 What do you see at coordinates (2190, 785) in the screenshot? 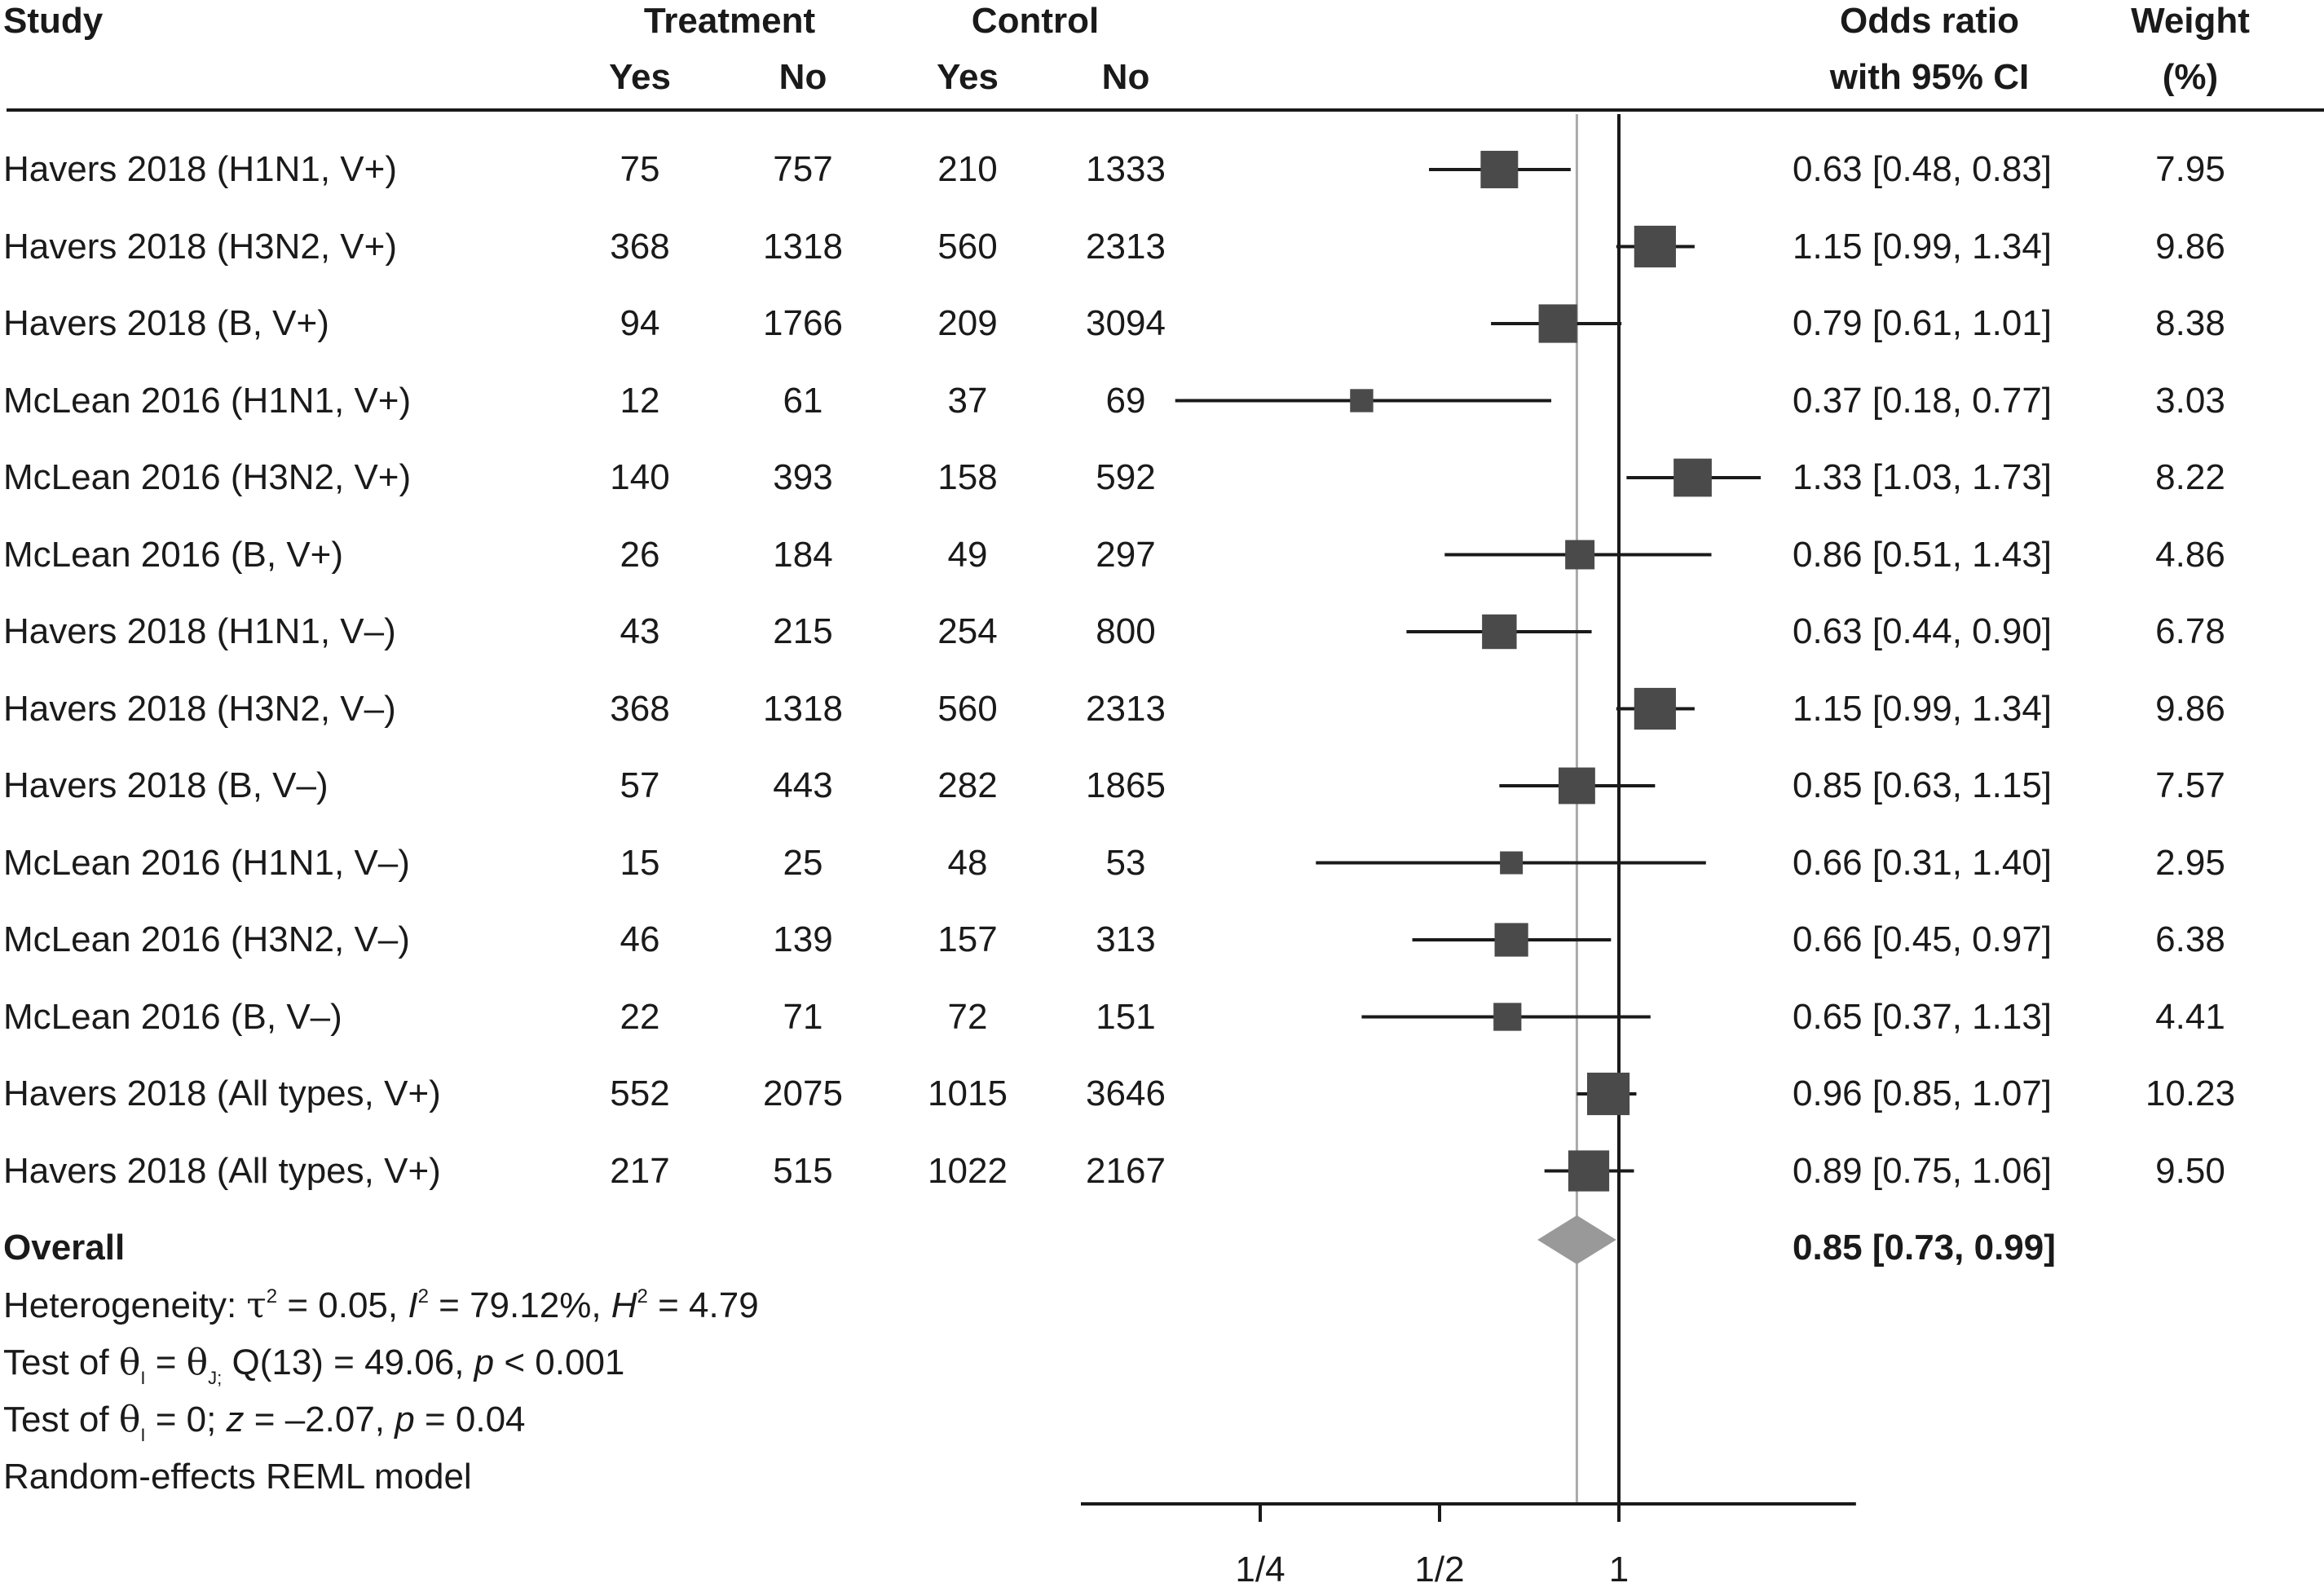
I see `cell-weight: 7.57` at bounding box center [2190, 785].